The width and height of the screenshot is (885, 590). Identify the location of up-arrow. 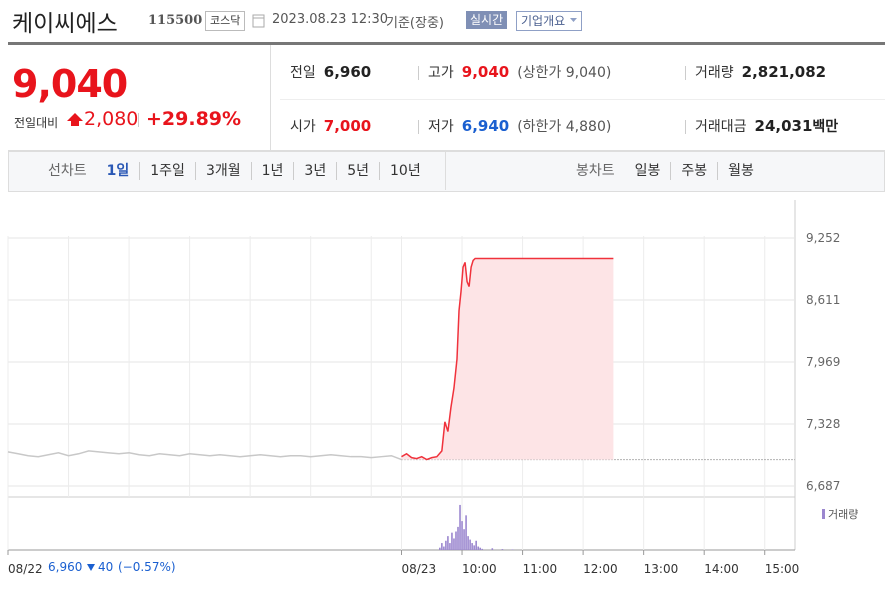
(75, 119).